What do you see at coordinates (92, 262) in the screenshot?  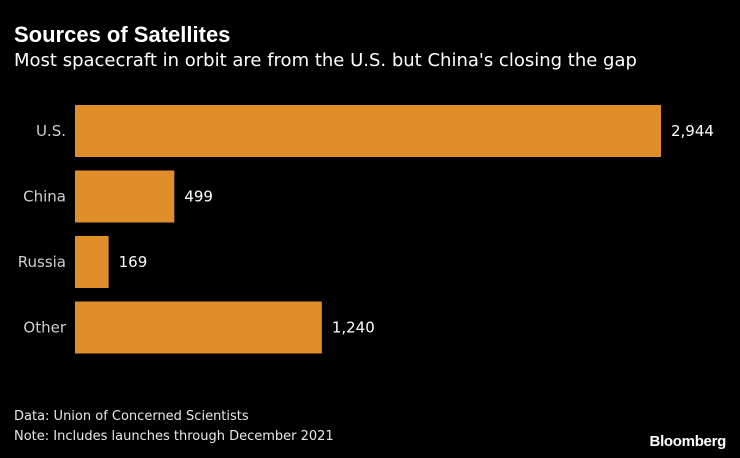 I see `bar-russia` at bounding box center [92, 262].